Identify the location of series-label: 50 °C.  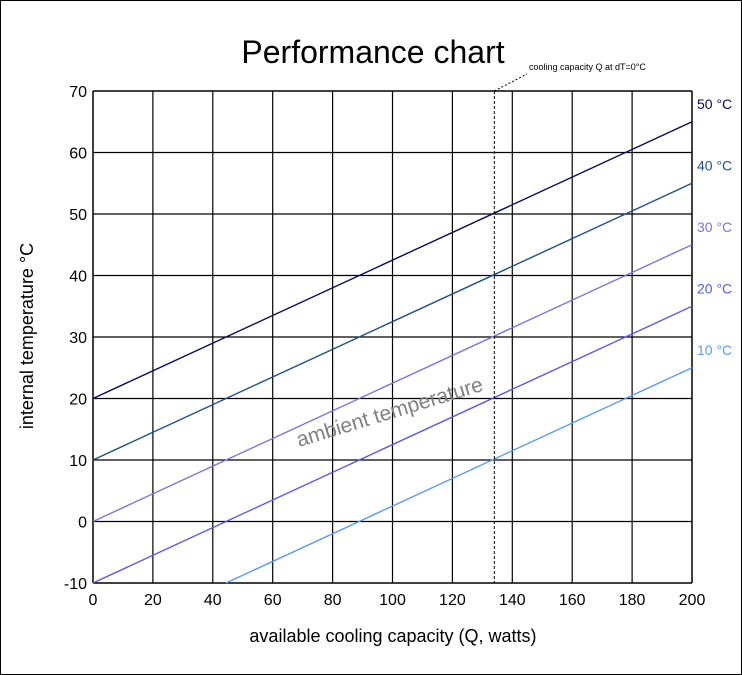
(714, 104).